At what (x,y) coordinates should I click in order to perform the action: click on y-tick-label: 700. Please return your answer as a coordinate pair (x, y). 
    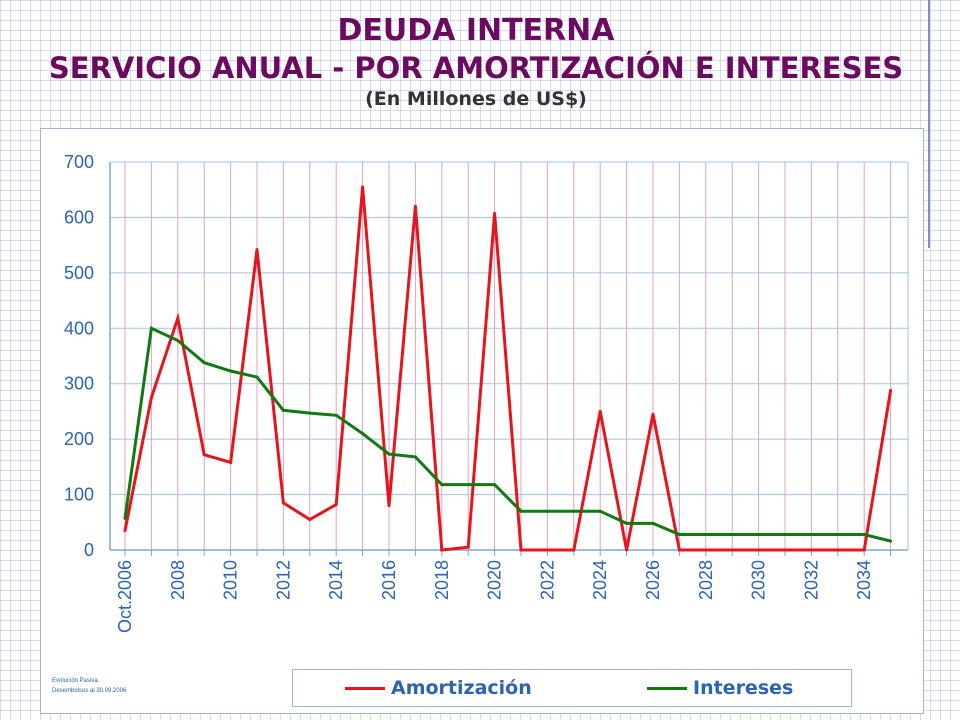
    Looking at the image, I should click on (79, 162).